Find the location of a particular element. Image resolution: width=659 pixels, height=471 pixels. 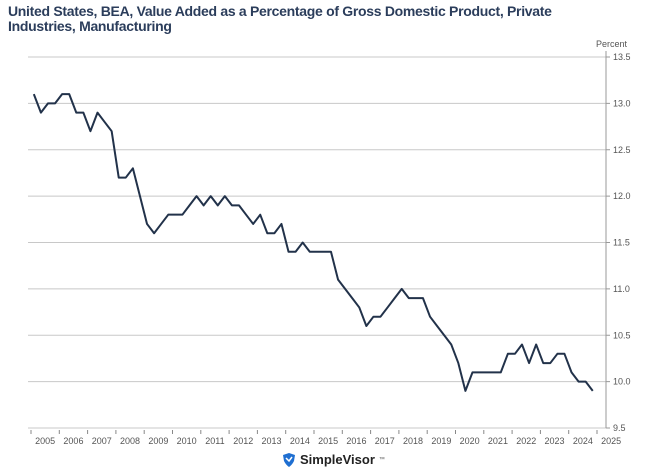

y-axis-label: Percent is located at coordinates (612, 44).